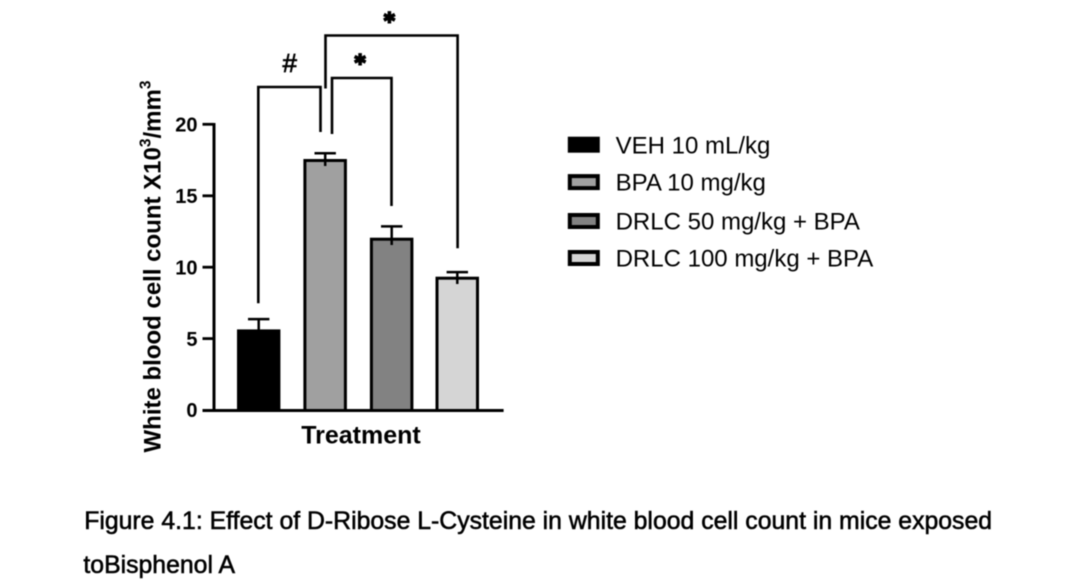 Image resolution: width=1080 pixels, height=584 pixels. What do you see at coordinates (191, 340) in the screenshot?
I see `svg-text: 5` at bounding box center [191, 340].